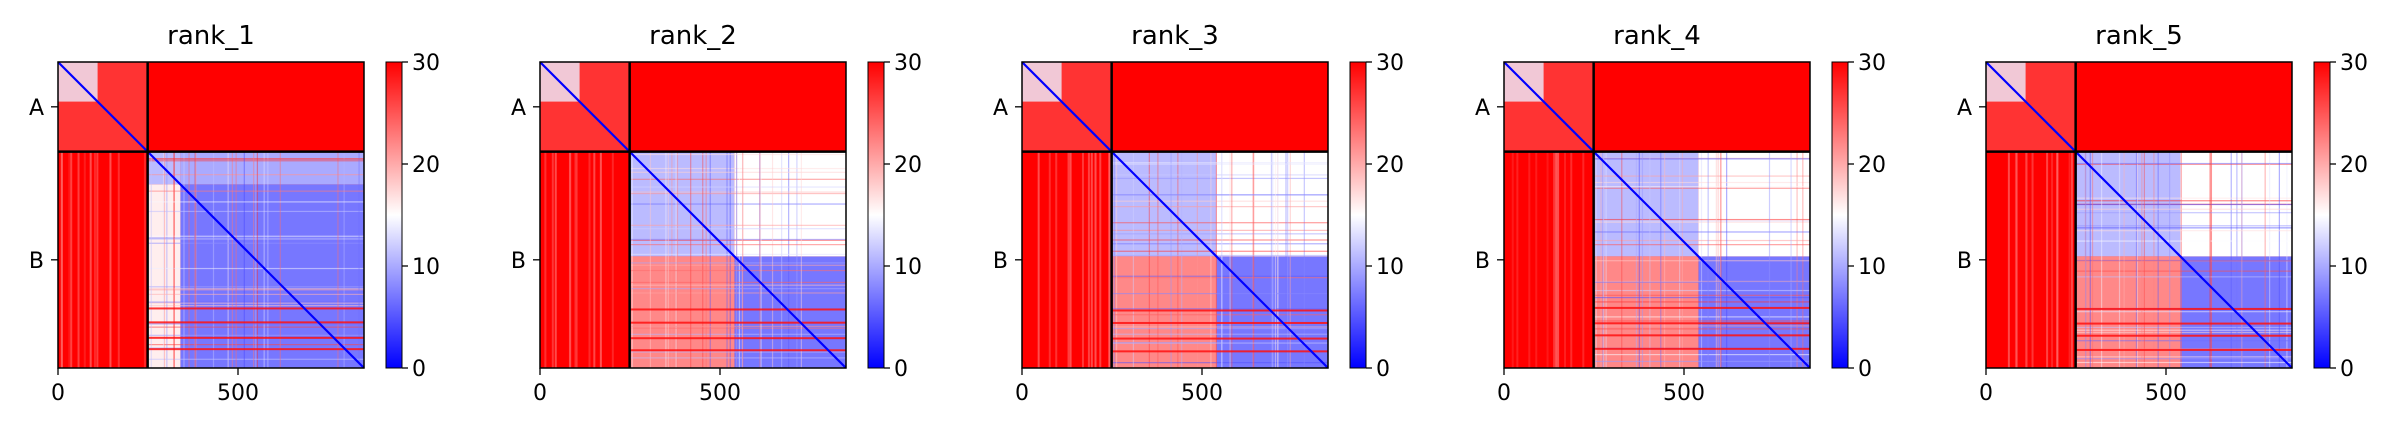 The width and height of the screenshot is (2401, 438). What do you see at coordinates (1390, 267) in the screenshot?
I see `colorbar-tick-label: 10` at bounding box center [1390, 267].